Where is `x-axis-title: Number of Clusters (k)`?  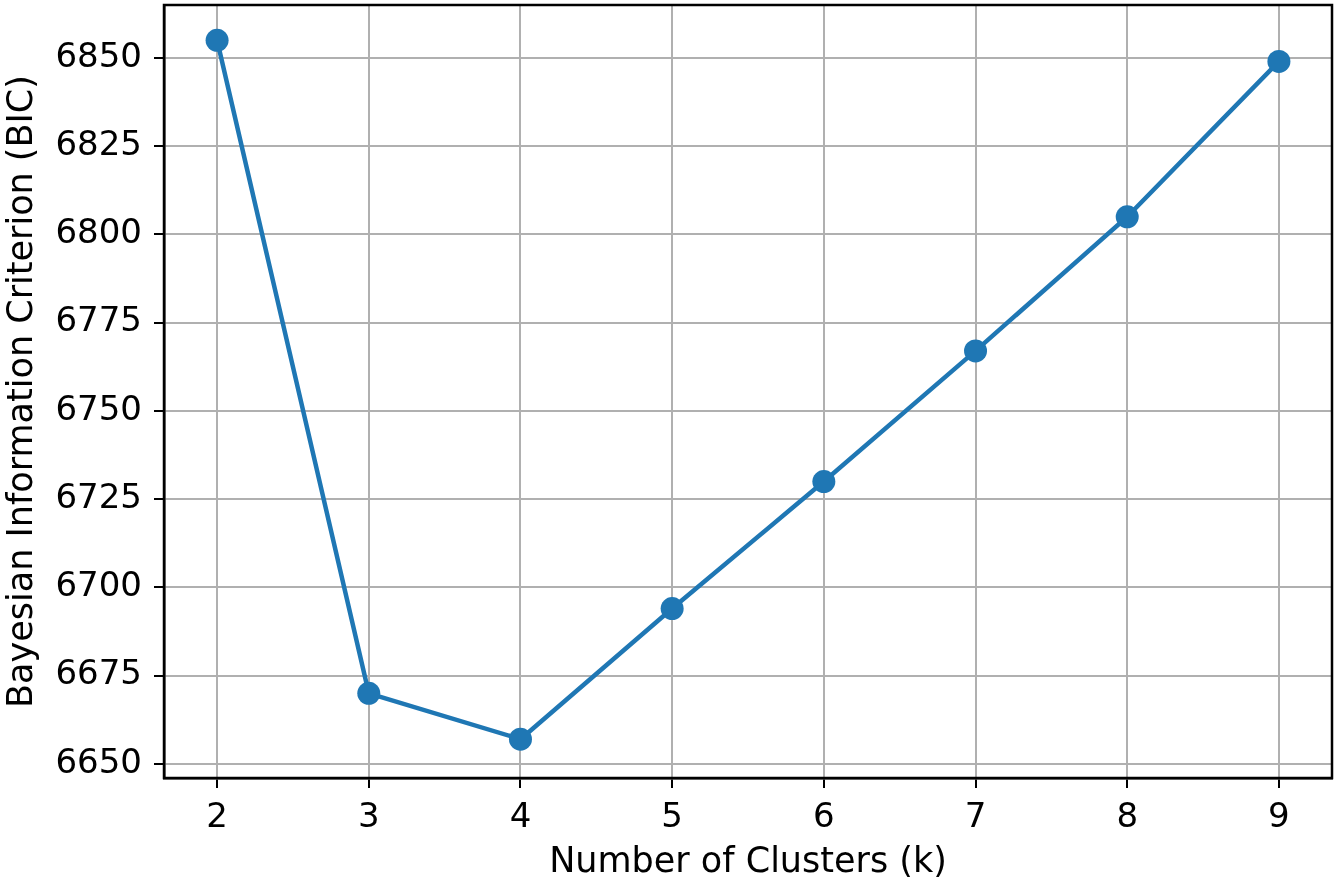
x-axis-title: Number of Clusters (k) is located at coordinates (748, 860).